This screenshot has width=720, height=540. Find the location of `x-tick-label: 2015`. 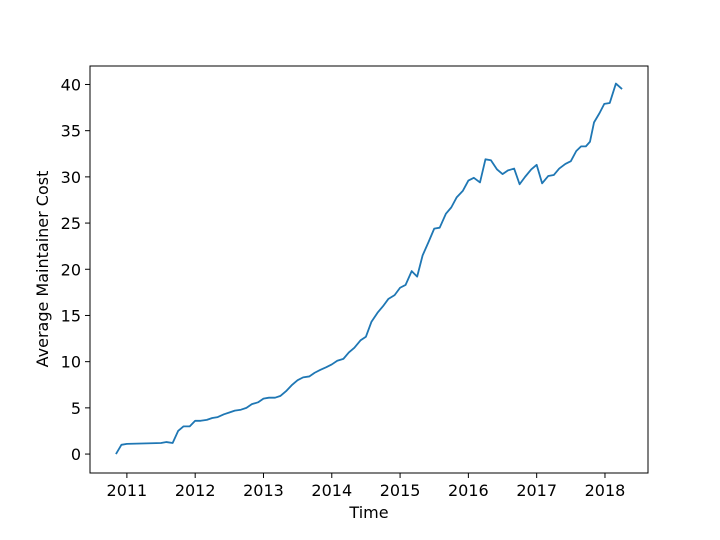

x-tick-label: 2015 is located at coordinates (400, 490).